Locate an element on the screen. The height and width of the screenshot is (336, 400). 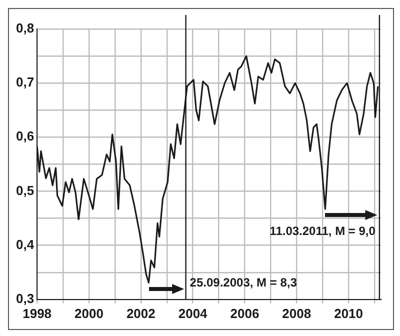
x-tick-label: 2000 is located at coordinates (89, 313).